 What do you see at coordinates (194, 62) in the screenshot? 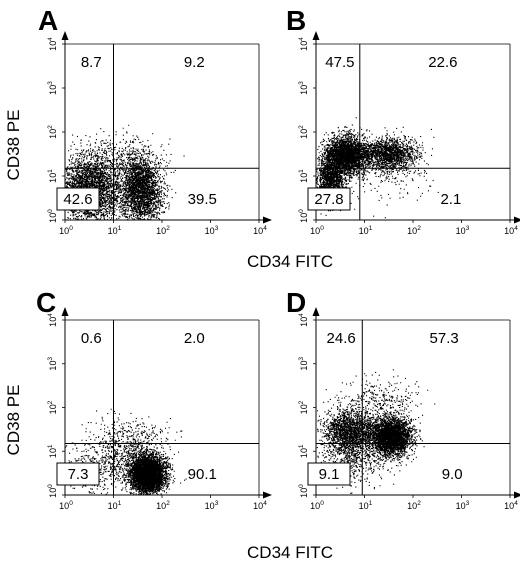
I see `quadrant-upper-right-value: 9.2` at bounding box center [194, 62].